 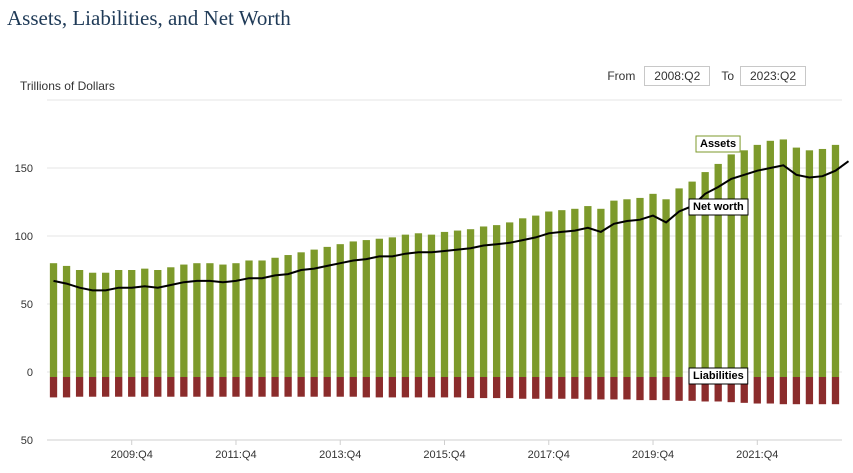 What do you see at coordinates (718, 207) in the screenshot?
I see `net-worth-label-box` at bounding box center [718, 207].